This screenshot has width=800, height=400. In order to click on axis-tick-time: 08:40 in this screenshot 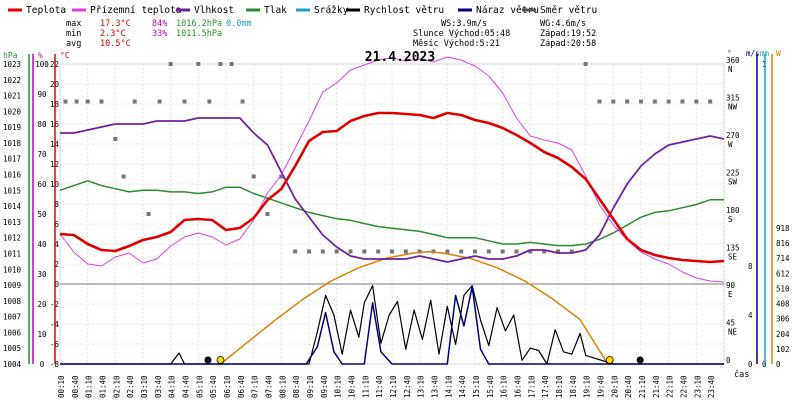, I will do `click(296, 386)`.